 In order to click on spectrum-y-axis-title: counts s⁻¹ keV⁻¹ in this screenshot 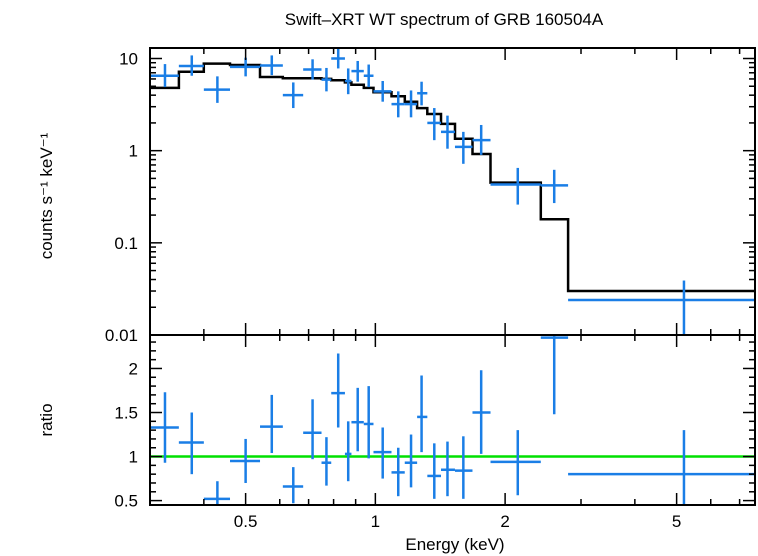, I will do `click(46, 195)`.